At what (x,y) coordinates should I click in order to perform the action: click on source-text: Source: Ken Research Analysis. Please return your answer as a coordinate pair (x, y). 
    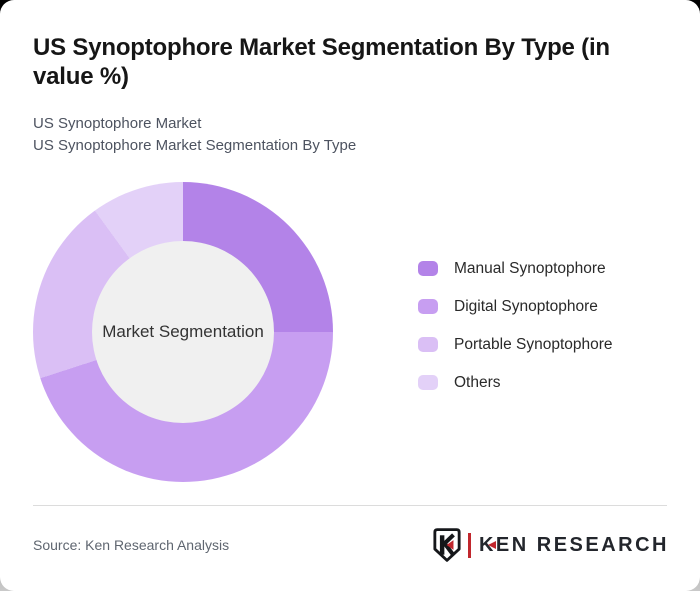
    Looking at the image, I should click on (131, 545).